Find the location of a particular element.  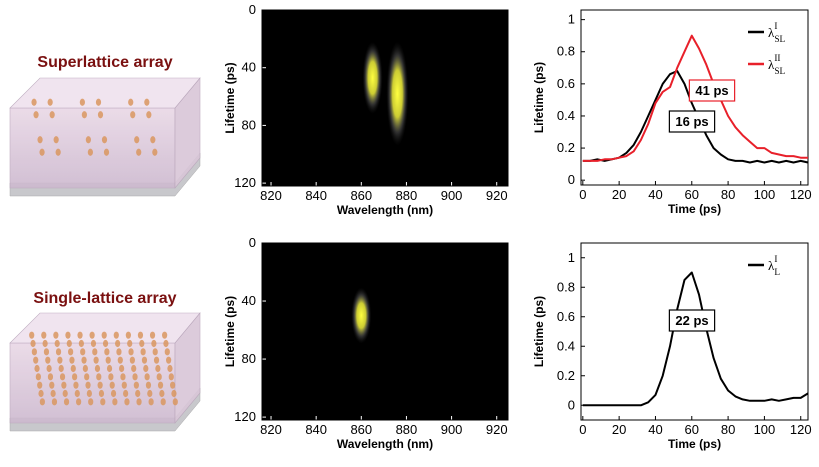

x-tick-label: 880 is located at coordinates (407, 195).